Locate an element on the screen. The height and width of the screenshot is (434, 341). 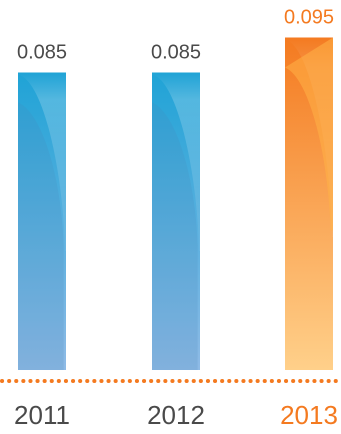
value-labels-layer: 0.085 0.085 0.095 is located at coordinates (175, 35).